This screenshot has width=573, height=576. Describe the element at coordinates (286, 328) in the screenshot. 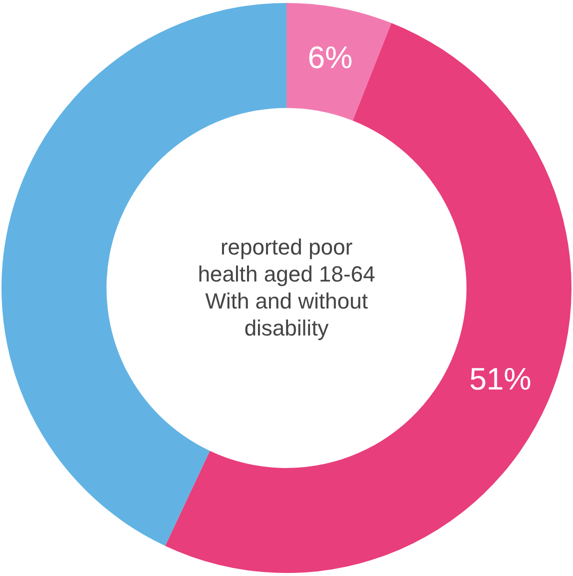

I see `text: disability` at that location.